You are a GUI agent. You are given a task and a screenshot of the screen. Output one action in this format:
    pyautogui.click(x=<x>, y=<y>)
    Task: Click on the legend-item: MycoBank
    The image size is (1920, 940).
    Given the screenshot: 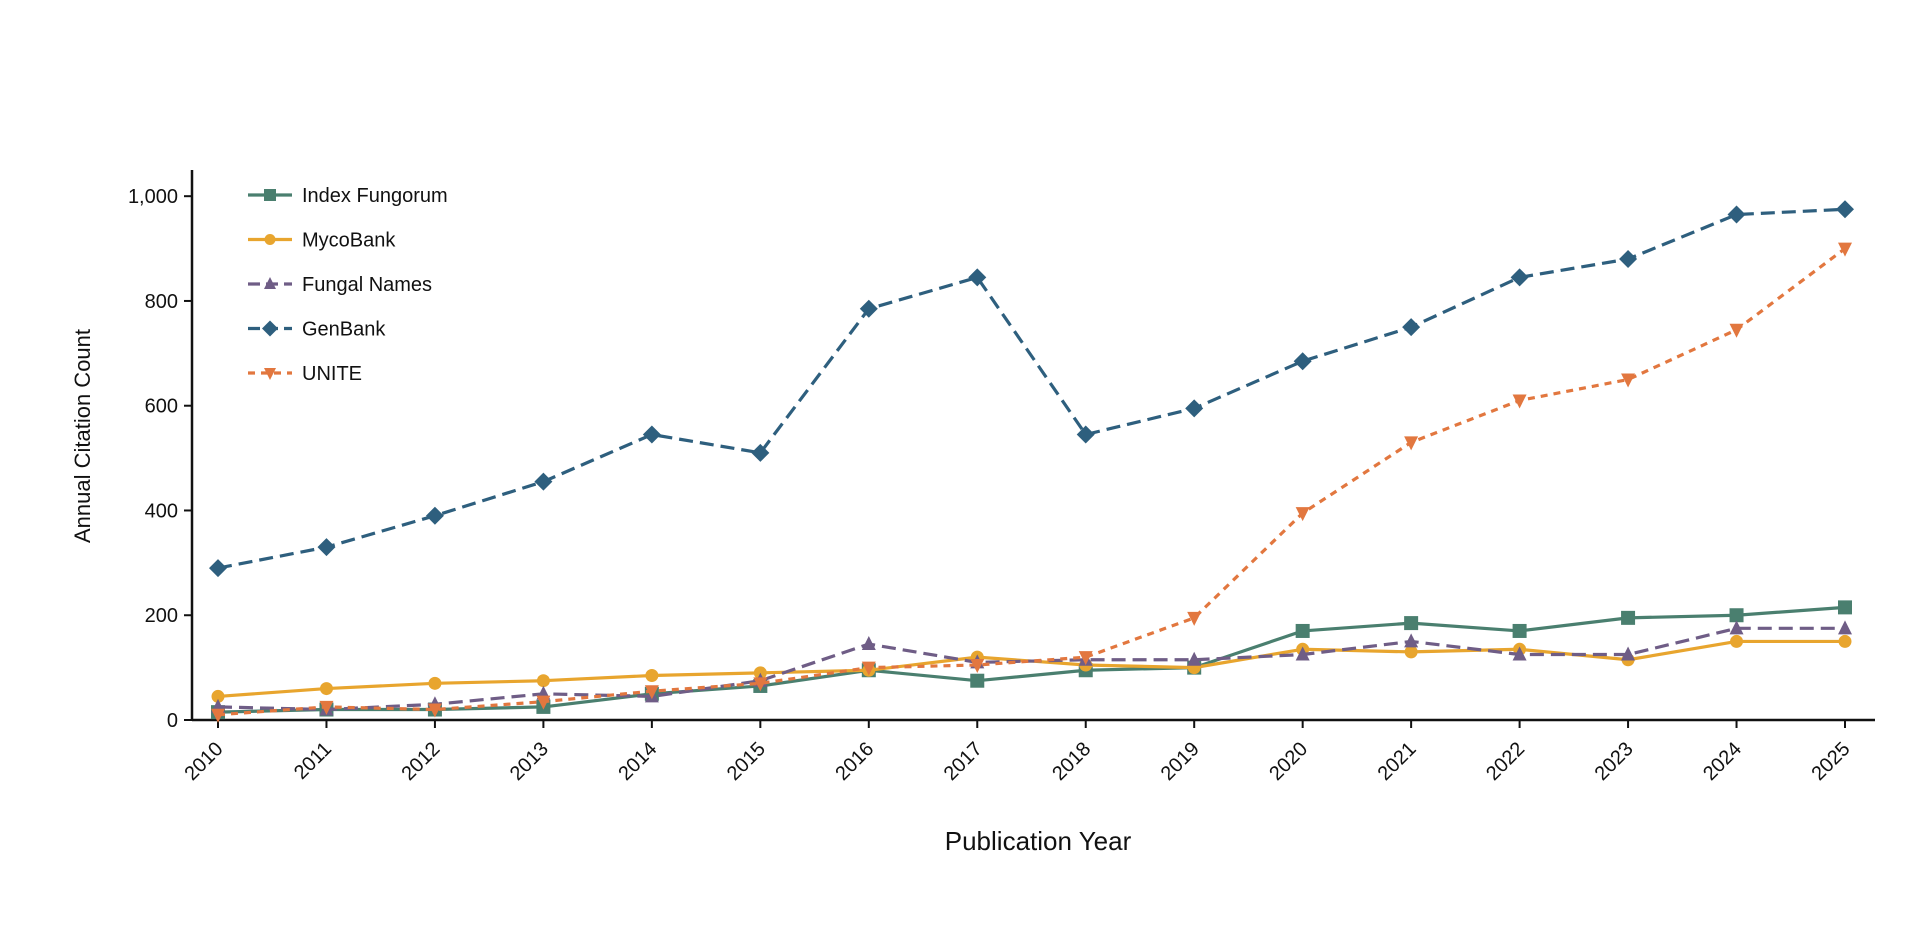 What is the action you would take?
    pyautogui.click(x=322, y=241)
    